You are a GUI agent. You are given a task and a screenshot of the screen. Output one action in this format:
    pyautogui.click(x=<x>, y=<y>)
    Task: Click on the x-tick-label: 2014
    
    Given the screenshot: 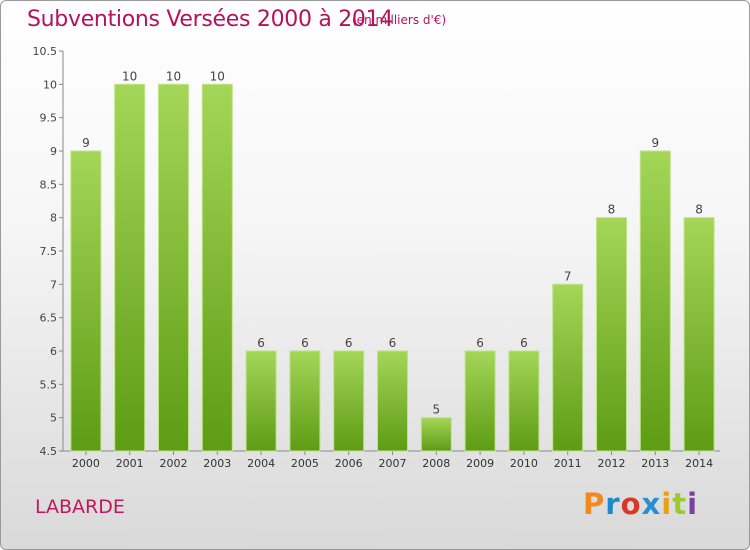 What is the action you would take?
    pyautogui.click(x=699, y=463)
    